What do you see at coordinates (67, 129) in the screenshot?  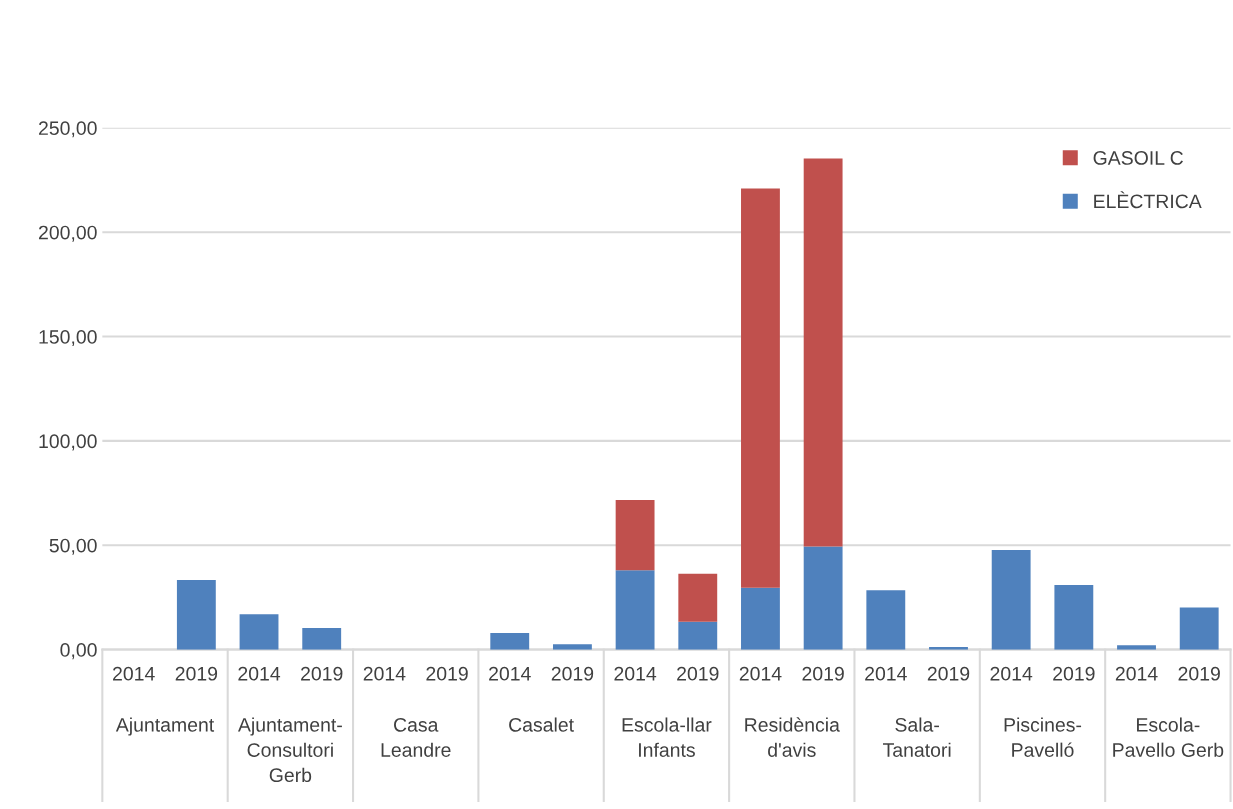 I see `y-tick-label: 250,00` at bounding box center [67, 129].